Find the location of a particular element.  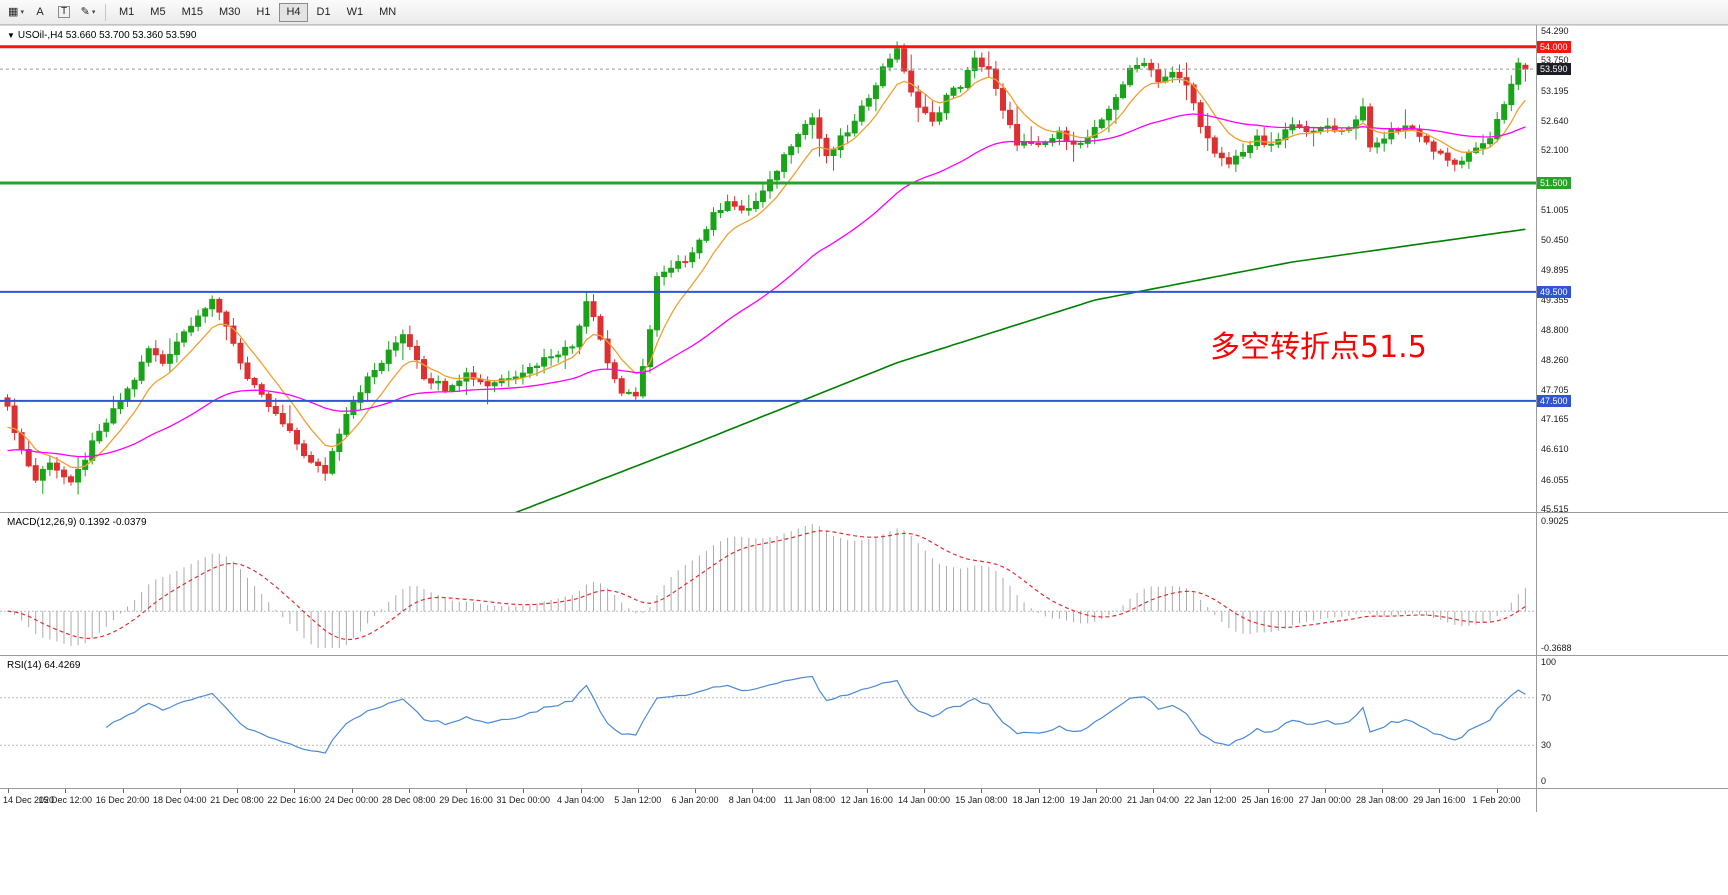

price-scale-label: 53.195 is located at coordinates (1555, 90).